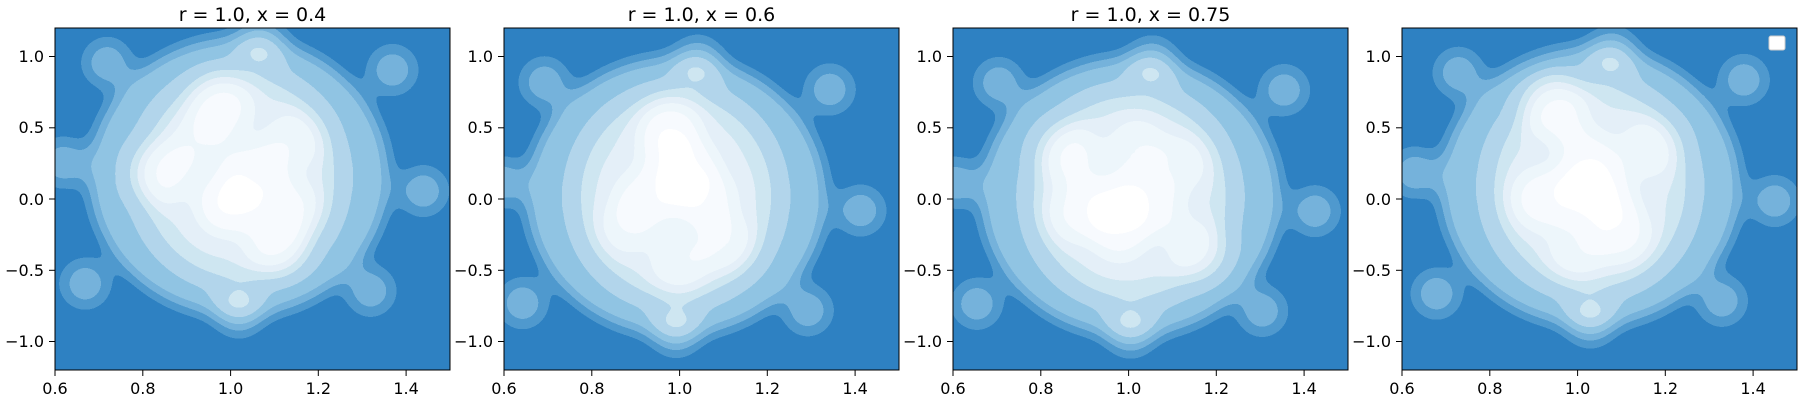 This screenshot has width=1800, height=400. I want to click on panel-title: r = 1.0, x = 0.4, so click(253, 15).